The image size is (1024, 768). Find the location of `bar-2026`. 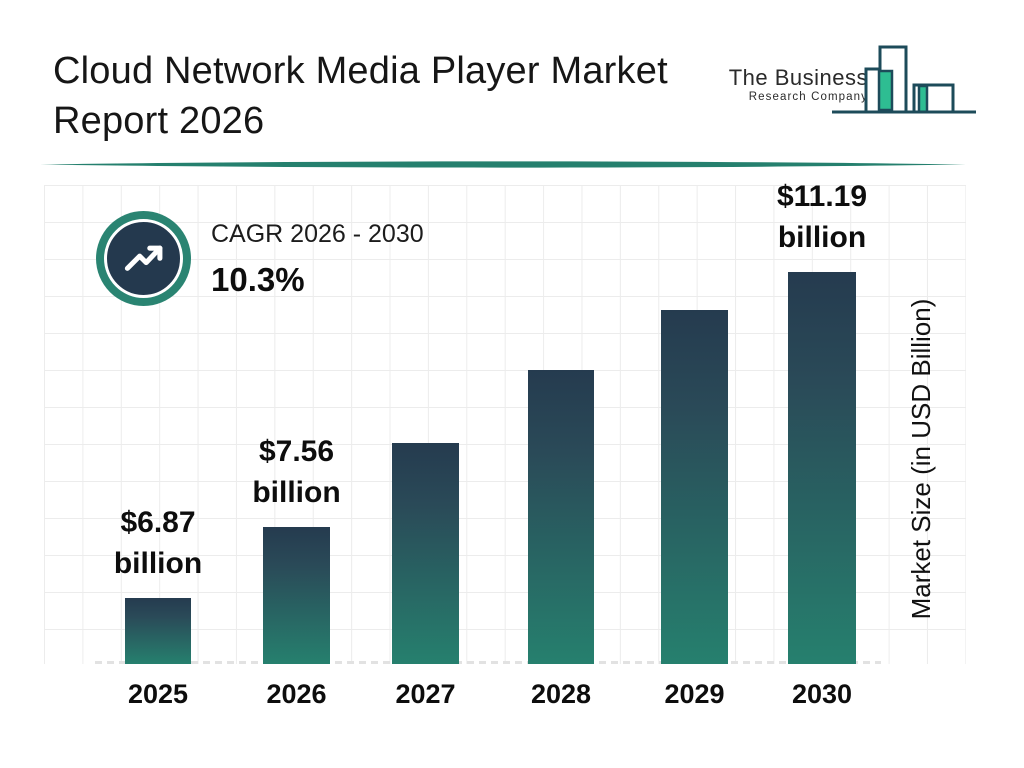

bar-2026 is located at coordinates (296, 595).